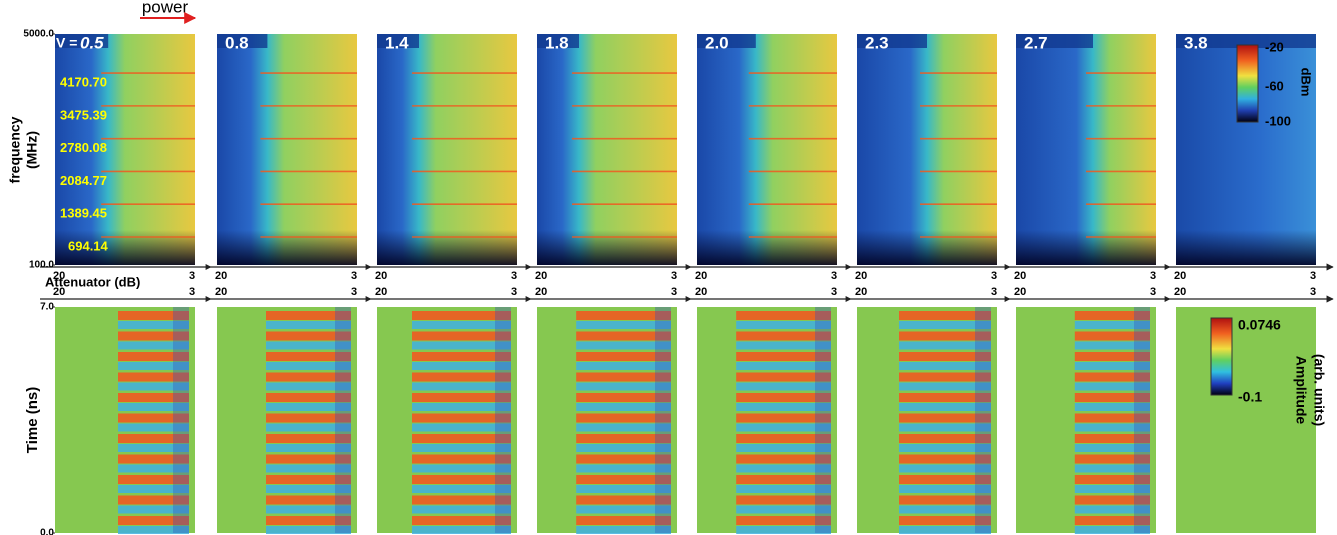 This screenshot has width=1337, height=535. I want to click on spectrogram-shade, so click(1246, 247).